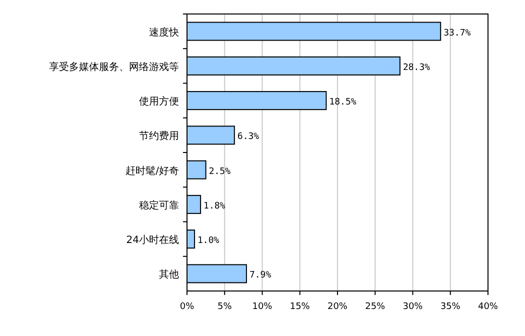 The width and height of the screenshot is (525, 336). What do you see at coordinates (209, 241) in the screenshot?
I see `data-label: 1.0%` at bounding box center [209, 241].